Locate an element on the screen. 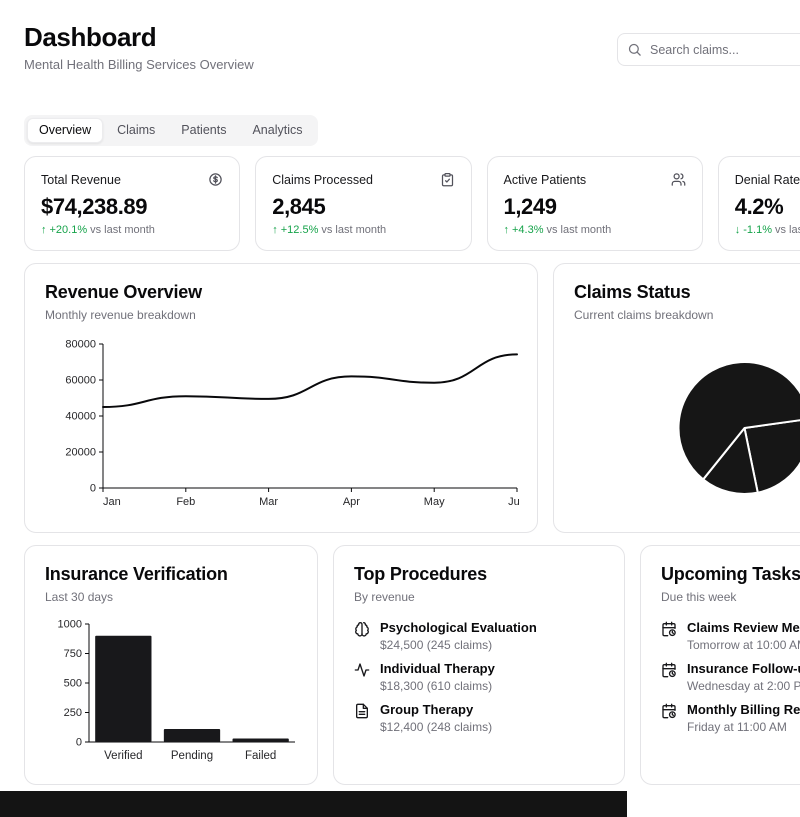 The width and height of the screenshot is (800, 817). stat-card-denial-rate: Denial Rate 4.2% ↓ -1.1% vs last month is located at coordinates (758, 203).